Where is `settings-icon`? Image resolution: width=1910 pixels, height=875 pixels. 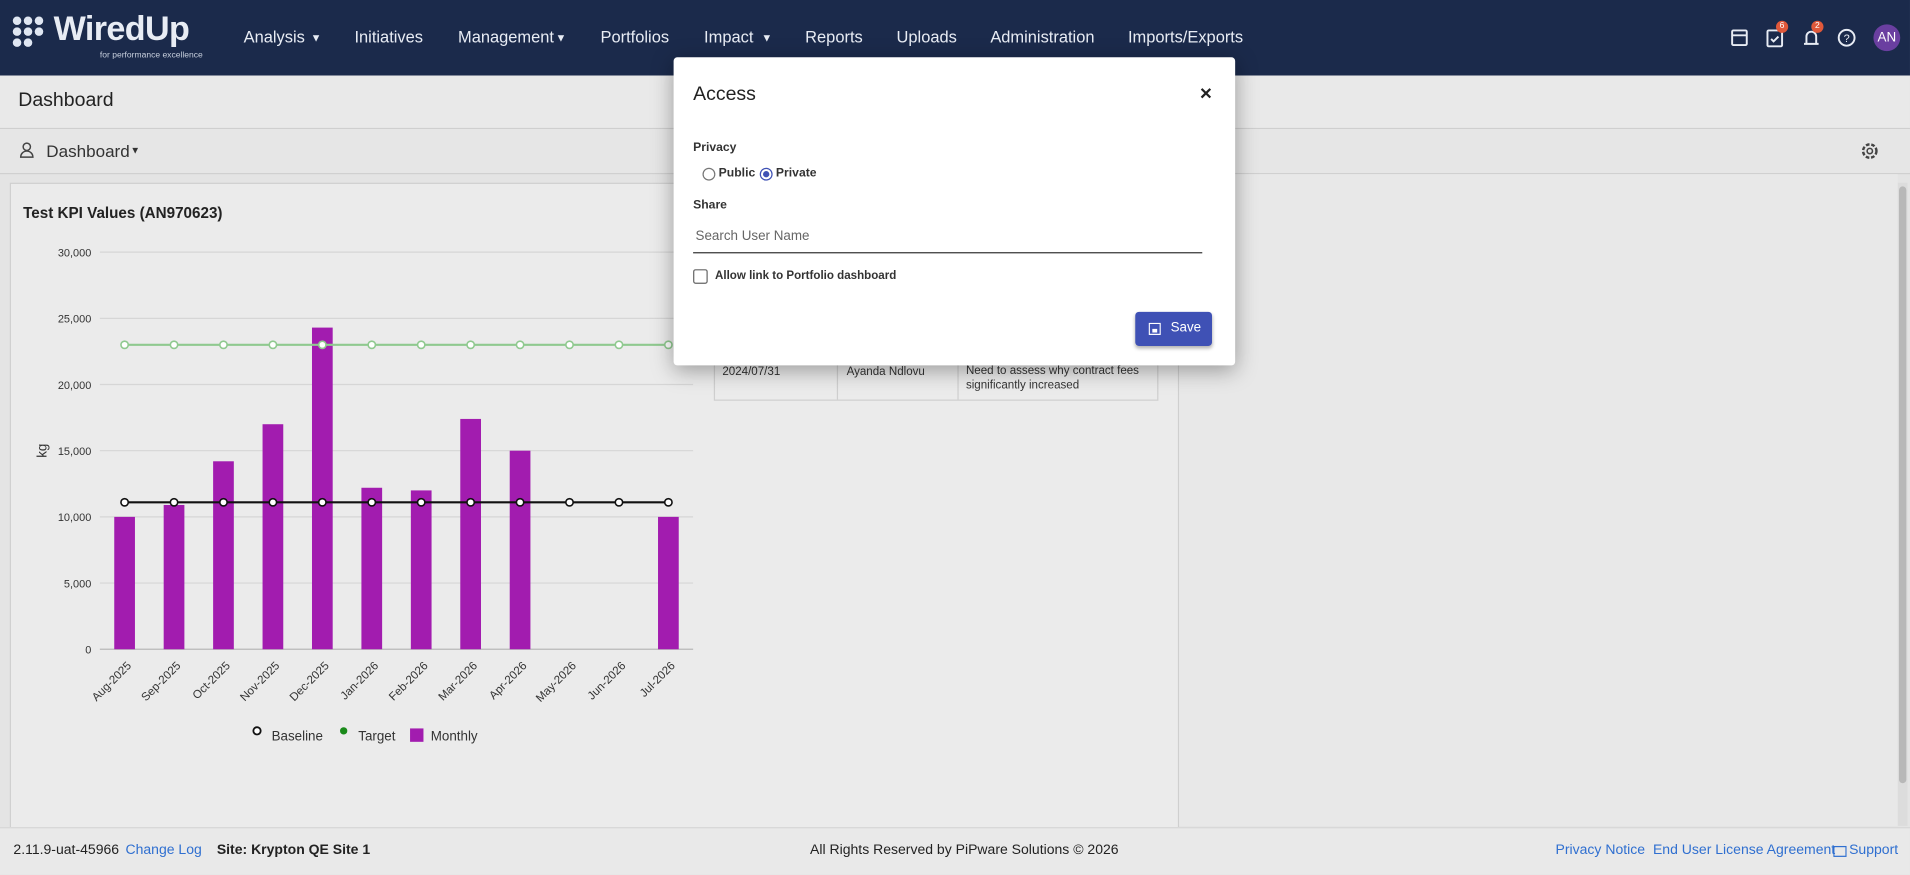 settings-icon is located at coordinates (1870, 151).